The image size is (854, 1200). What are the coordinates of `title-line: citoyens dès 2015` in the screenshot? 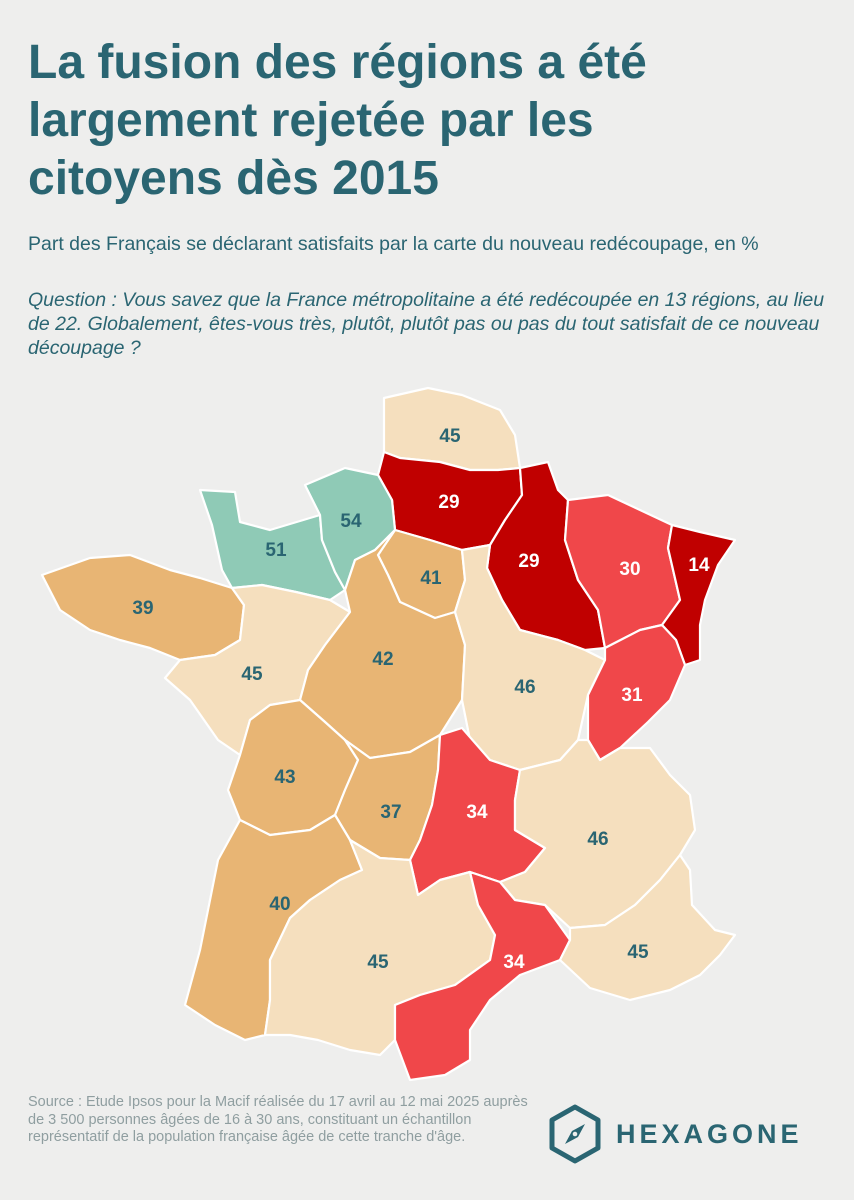 It's located at (233, 178).